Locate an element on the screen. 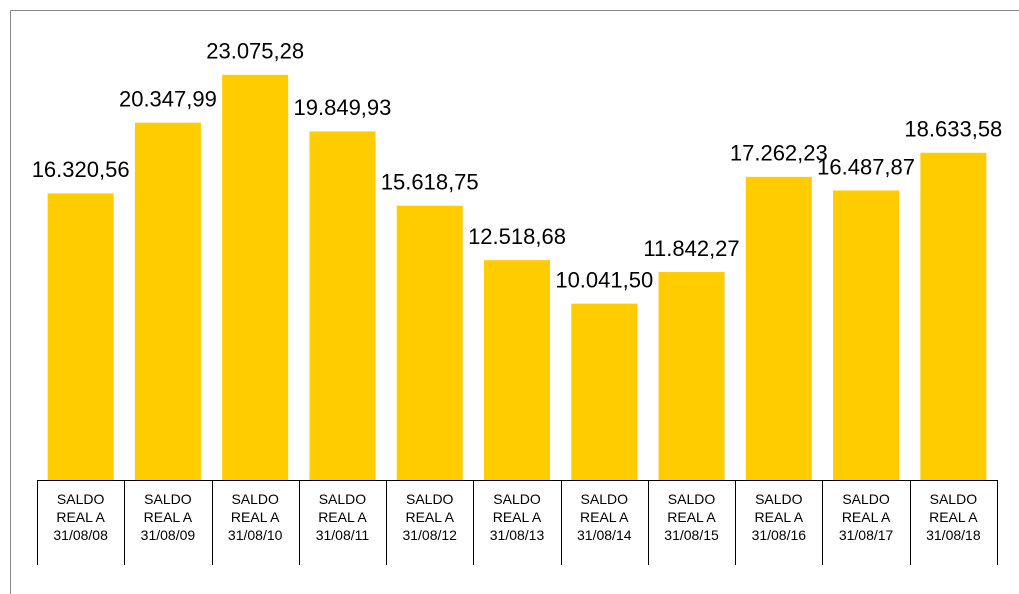  data-label: 16.487,87 is located at coordinates (866, 166).